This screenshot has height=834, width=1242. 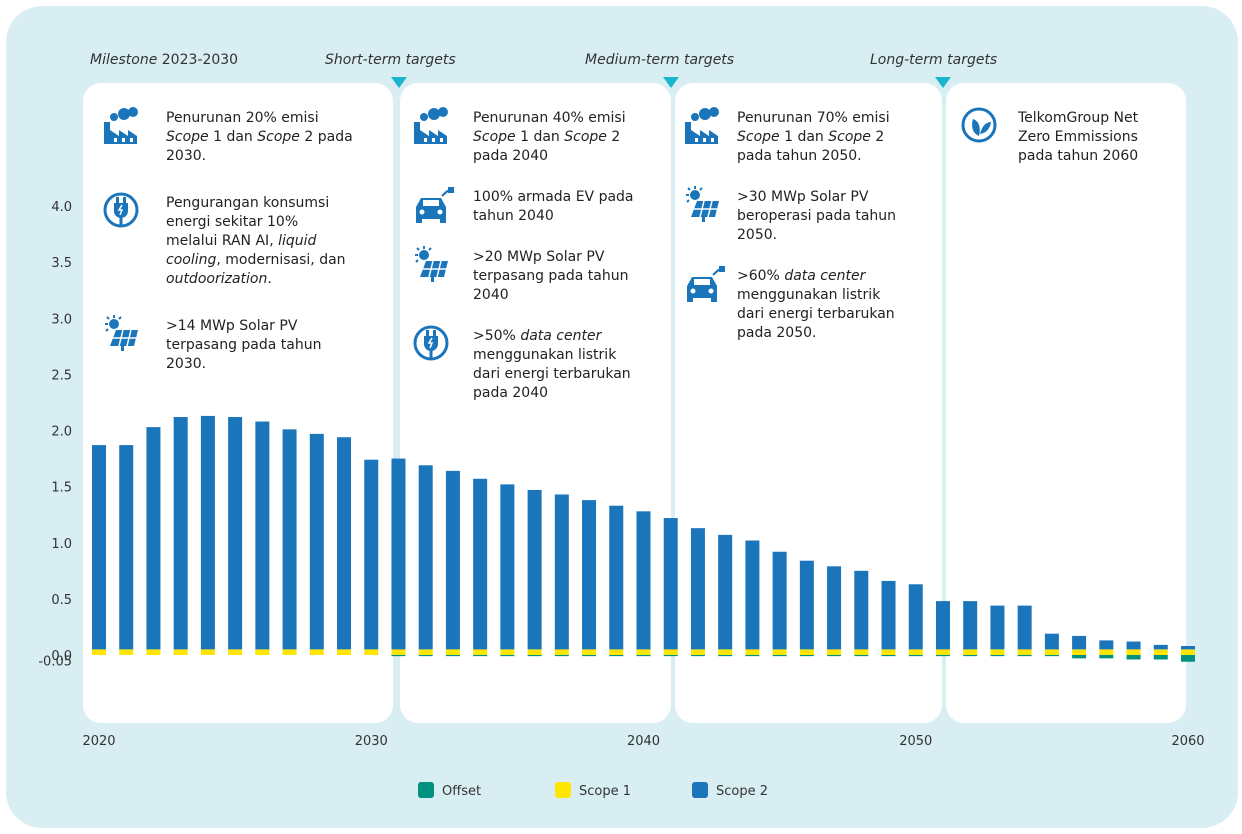 I want to click on text-line: cooling, modernisasi, dan, so click(x=256, y=260).